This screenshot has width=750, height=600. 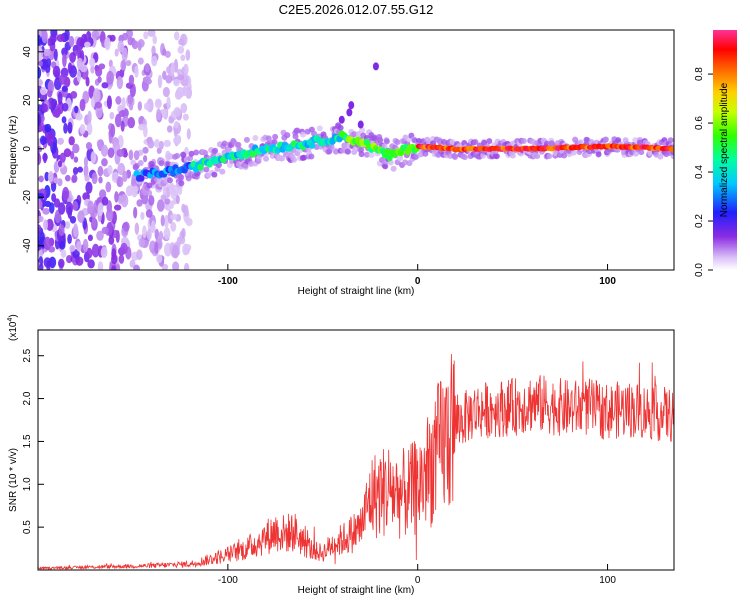 I want to click on chart-title: C2E5.2026.012.07.55.G12, so click(x=356, y=9).